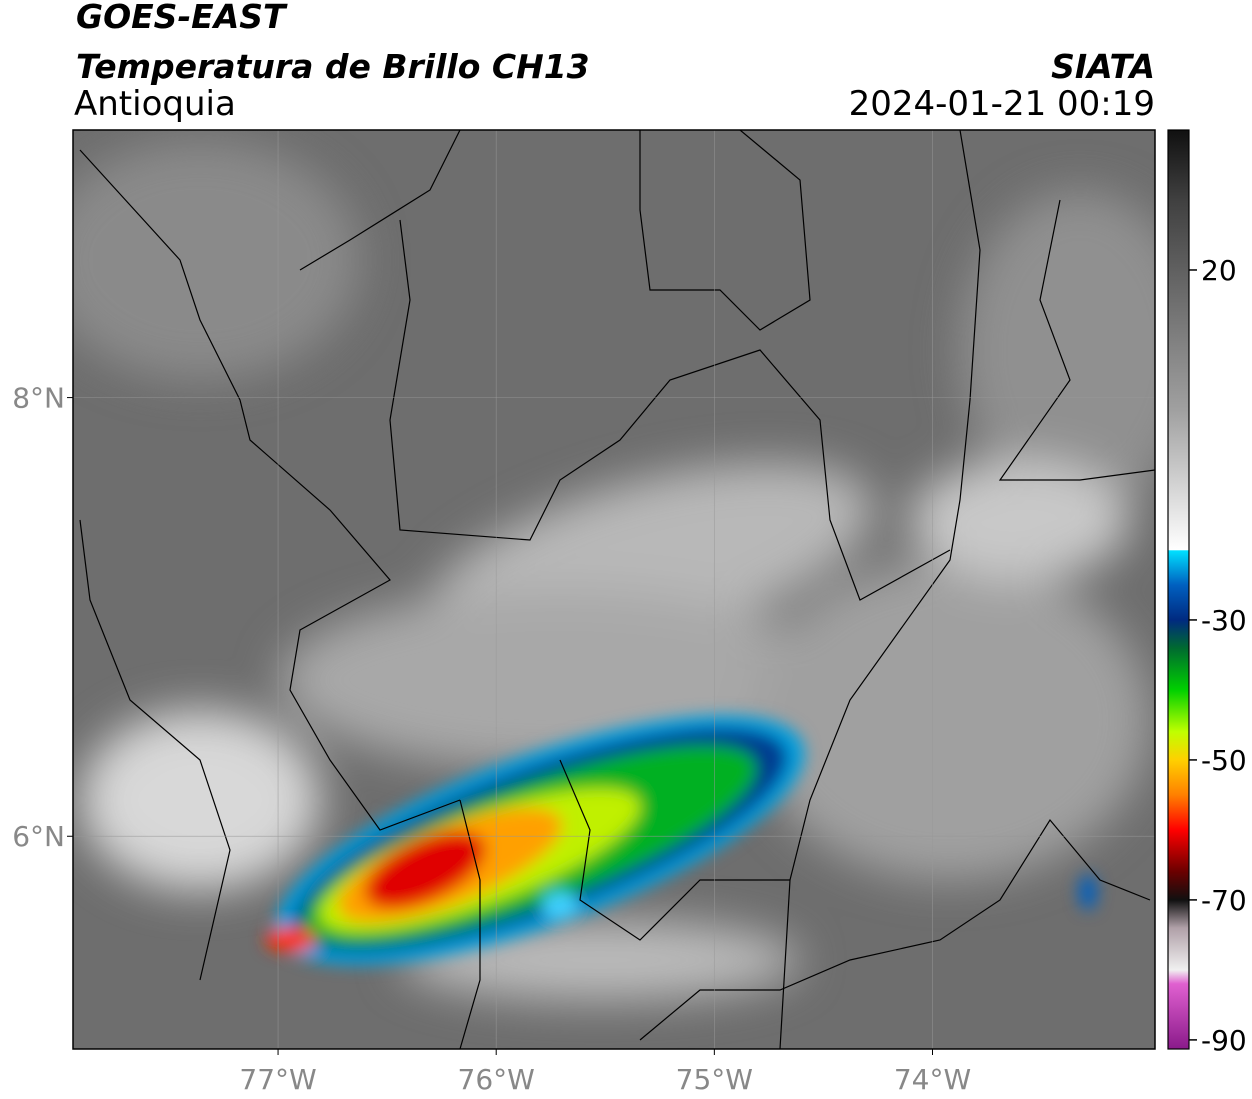 Image resolution: width=1252 pixels, height=1099 pixels. I want to click on x-tick-label: 77°W, so click(277, 1079).